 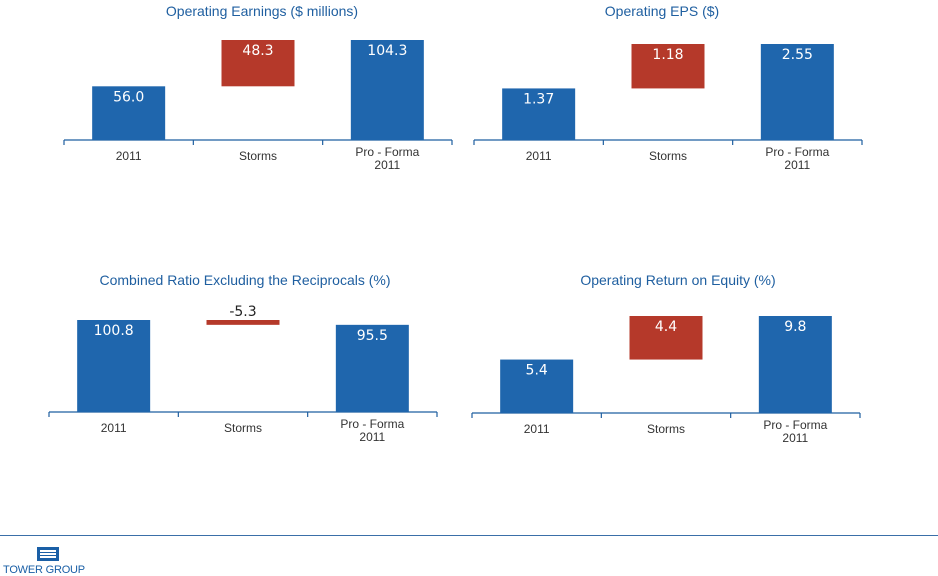 I want to click on chart-title: Operating Earnings ($ millions), so click(x=262, y=11).